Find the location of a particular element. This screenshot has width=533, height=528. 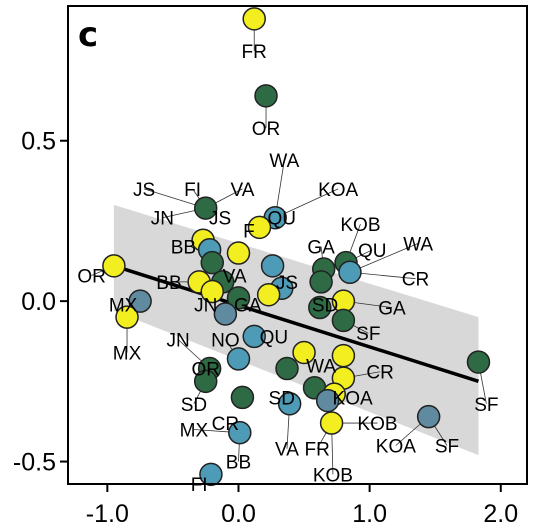

x-tick-label: -1.0 is located at coordinates (107, 514).